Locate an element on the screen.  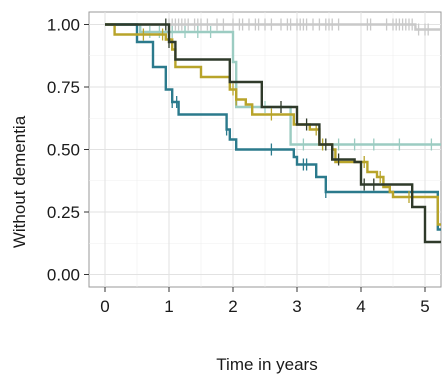
x-tick-label: 2 is located at coordinates (232, 306).